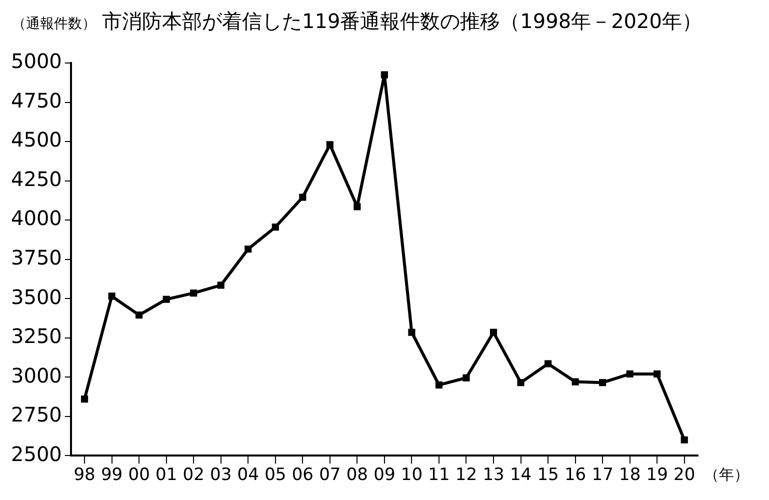  Describe the element at coordinates (221, 475) in the screenshot. I see `x-tick-label: 03` at that location.